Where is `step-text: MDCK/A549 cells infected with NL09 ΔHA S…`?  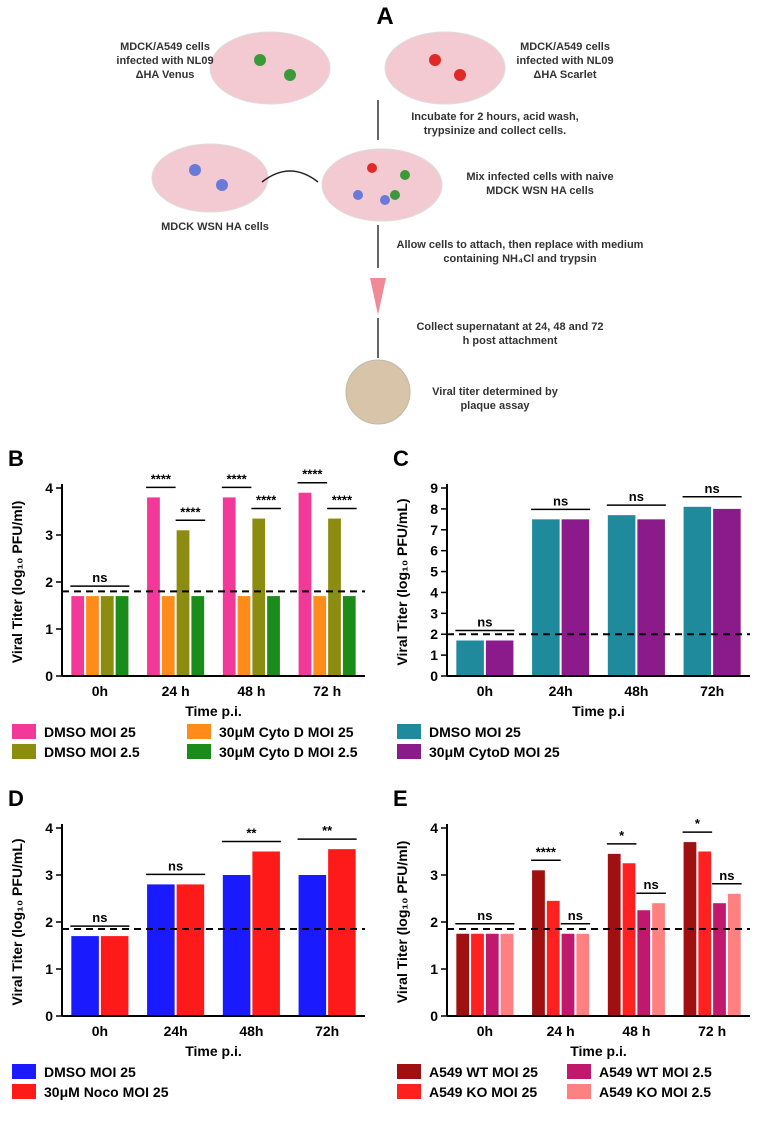 step-text: MDCK/A549 cells infected with NL09 ΔHA S… is located at coordinates (565, 61).